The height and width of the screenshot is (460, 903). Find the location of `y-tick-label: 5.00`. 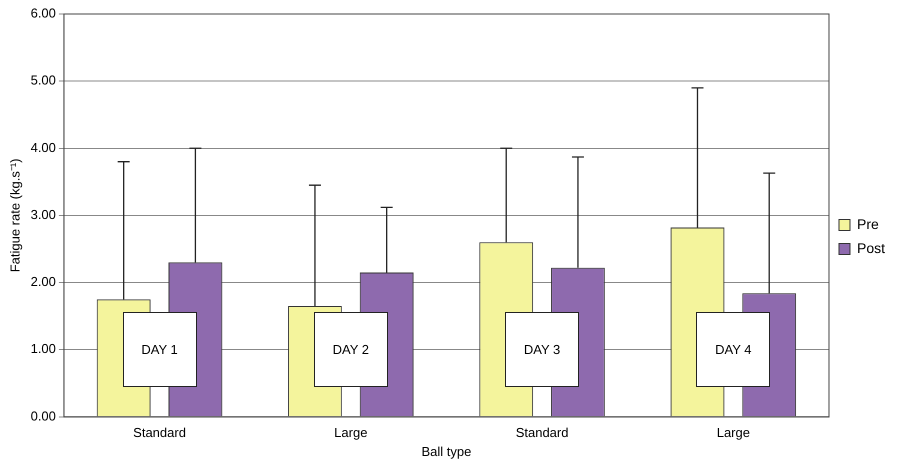

y-tick-label: 5.00 is located at coordinates (43, 80).